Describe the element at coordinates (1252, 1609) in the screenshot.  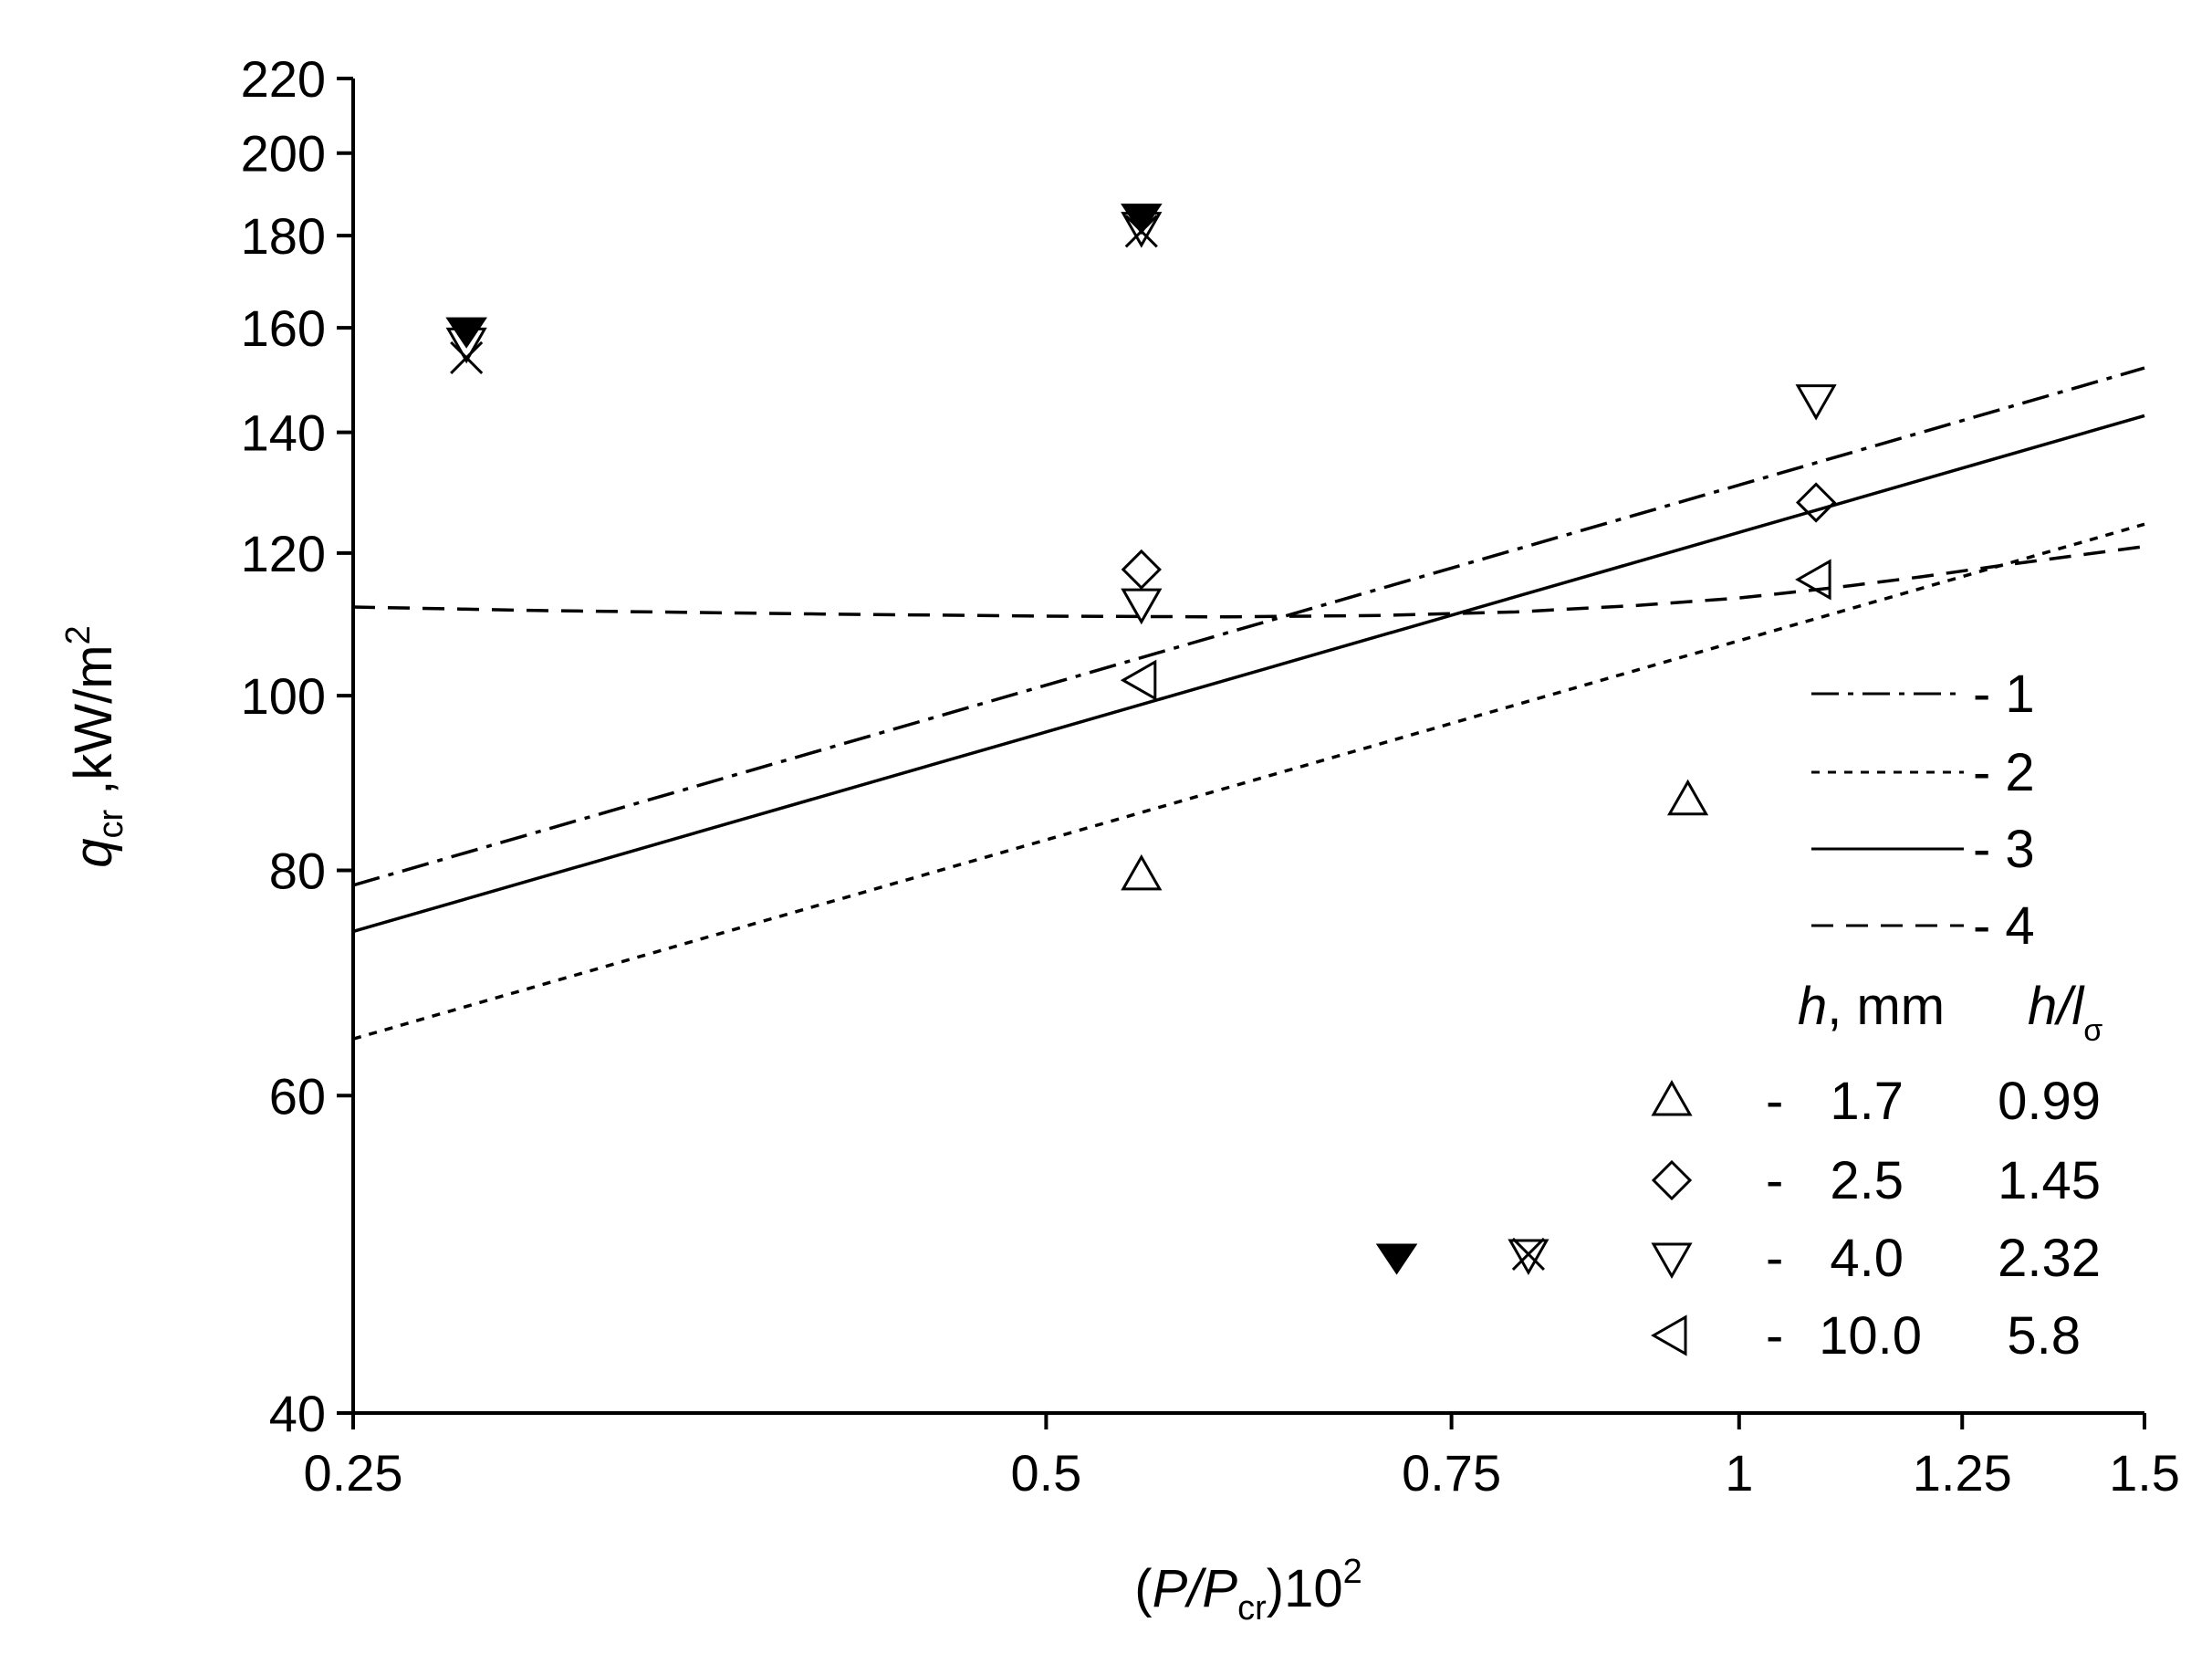
I see `x-axis-title-sub: cr` at that location.